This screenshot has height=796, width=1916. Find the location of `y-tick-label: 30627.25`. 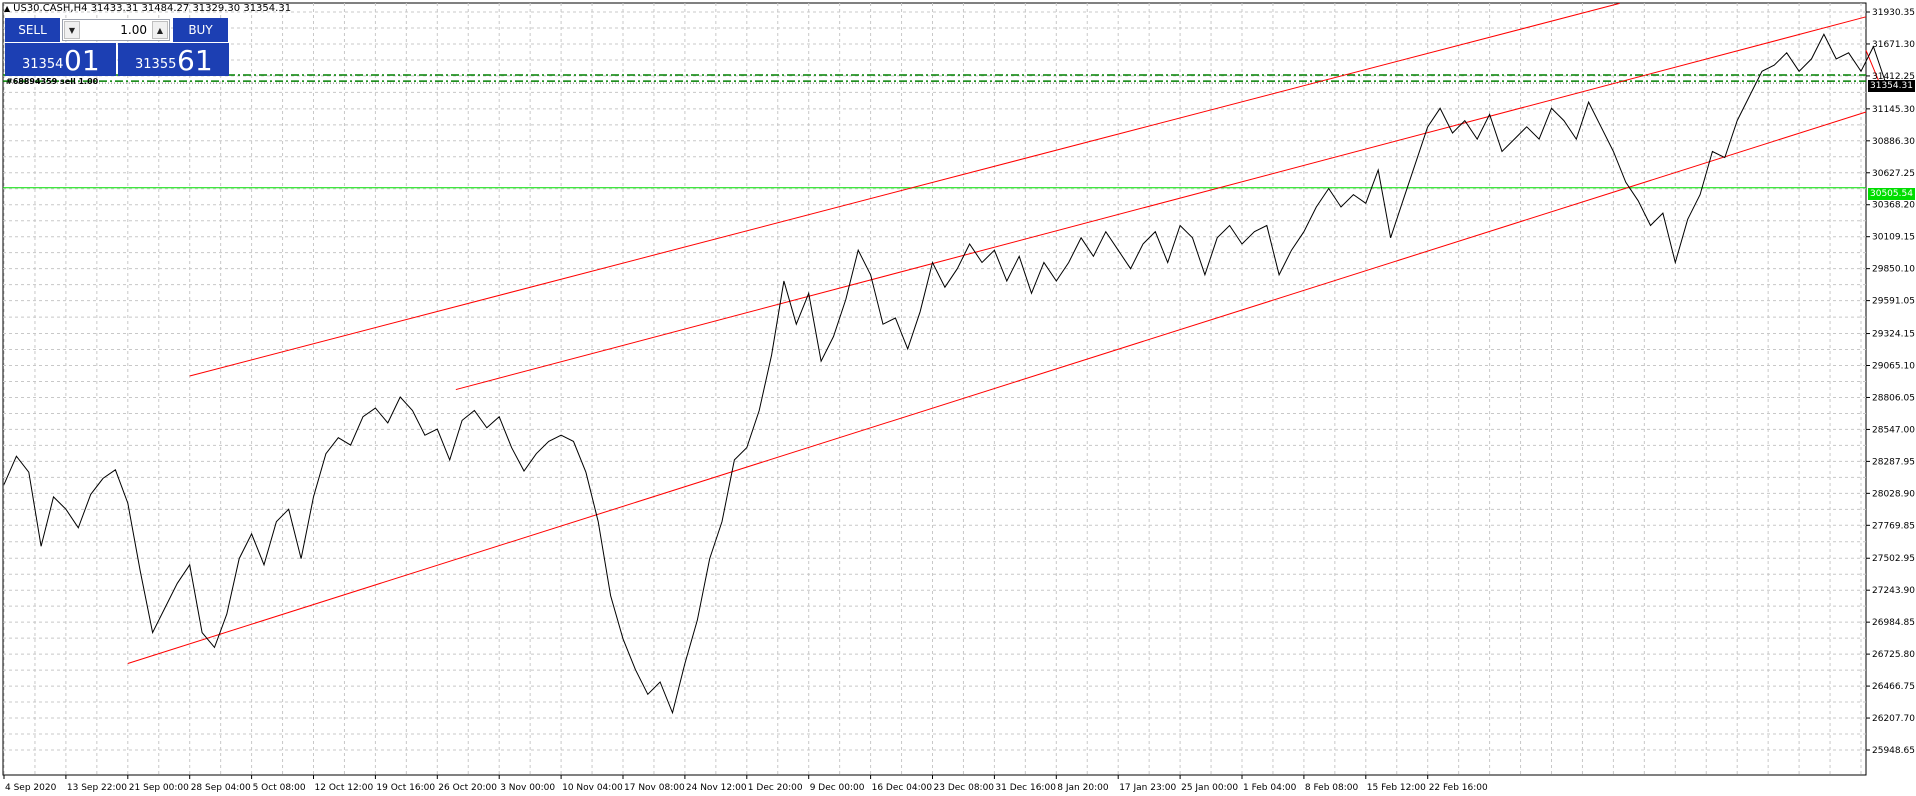

y-tick-label: 30627.25 is located at coordinates (1893, 174).